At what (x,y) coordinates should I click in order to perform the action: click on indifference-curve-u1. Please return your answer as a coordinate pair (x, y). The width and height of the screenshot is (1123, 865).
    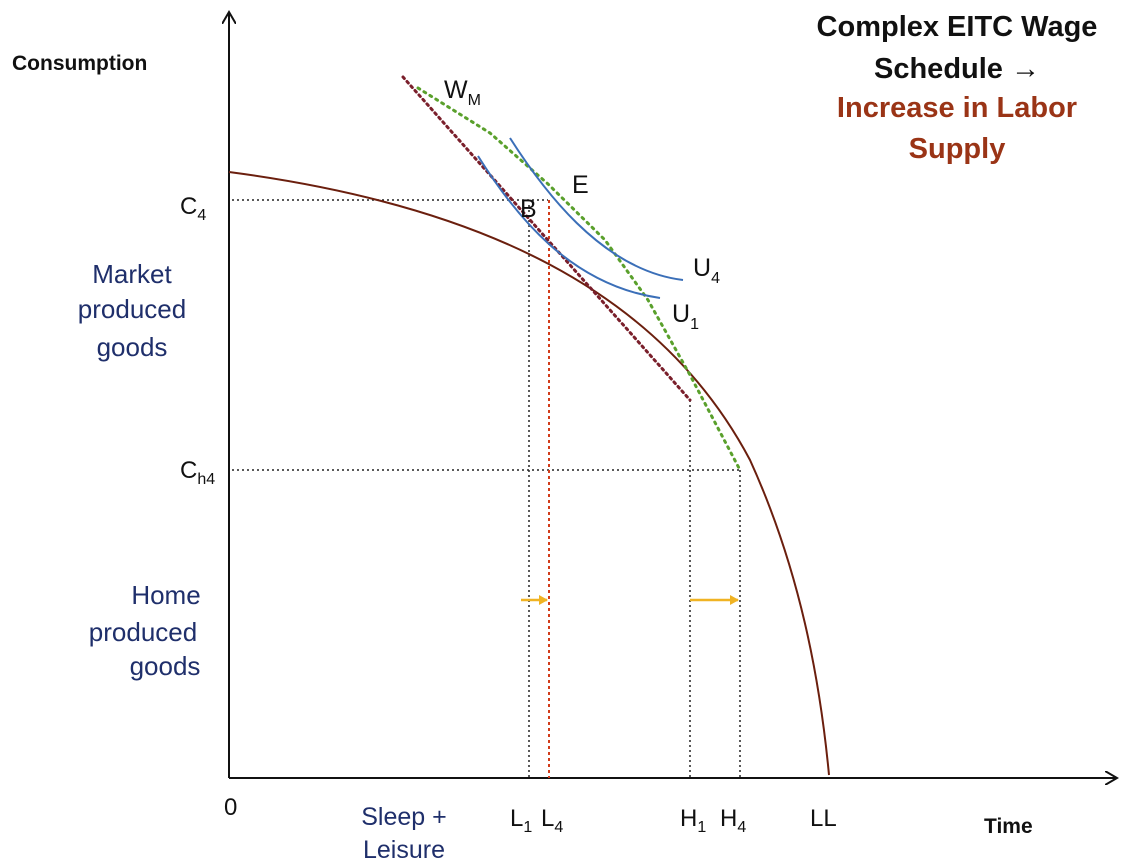
    Looking at the image, I should click on (569, 227).